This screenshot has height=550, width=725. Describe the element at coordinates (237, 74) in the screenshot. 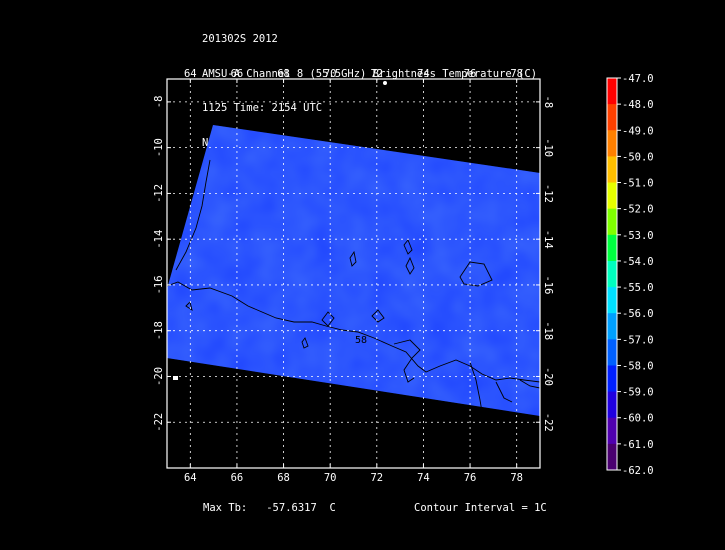

I see `lon-label-top: 66` at that location.